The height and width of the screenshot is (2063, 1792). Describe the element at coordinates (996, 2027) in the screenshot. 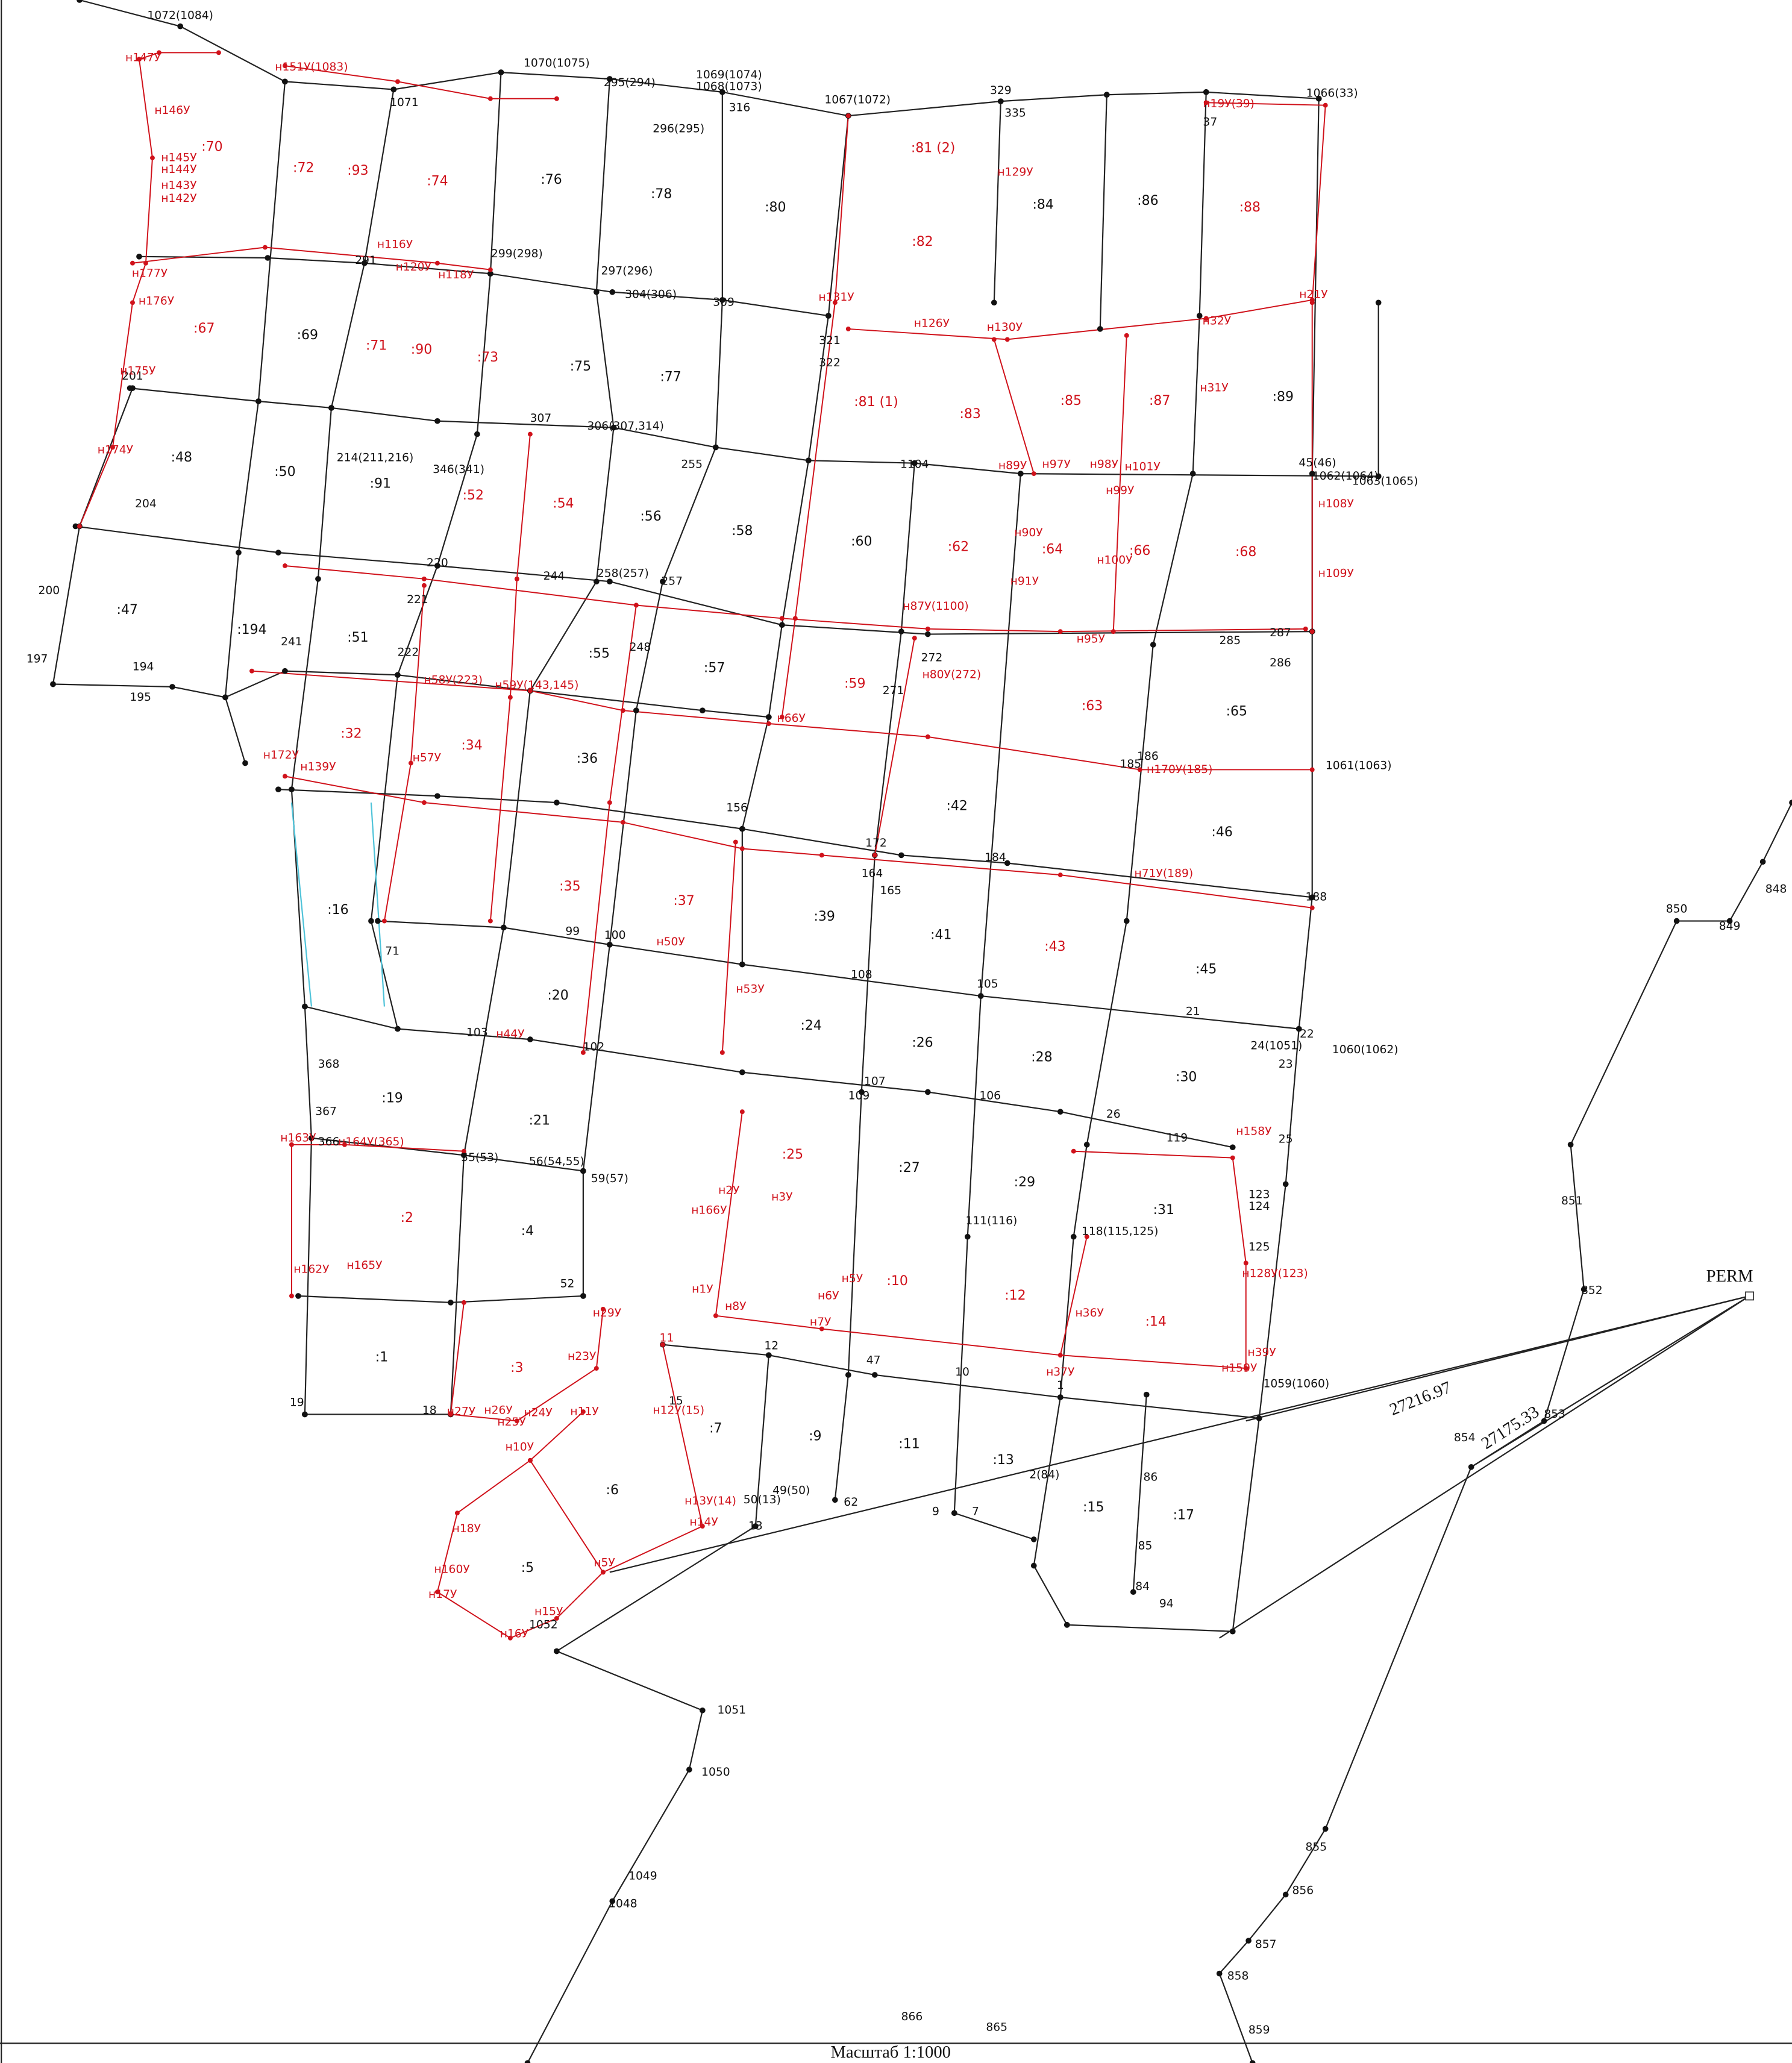

I see `point-label: 865` at that location.